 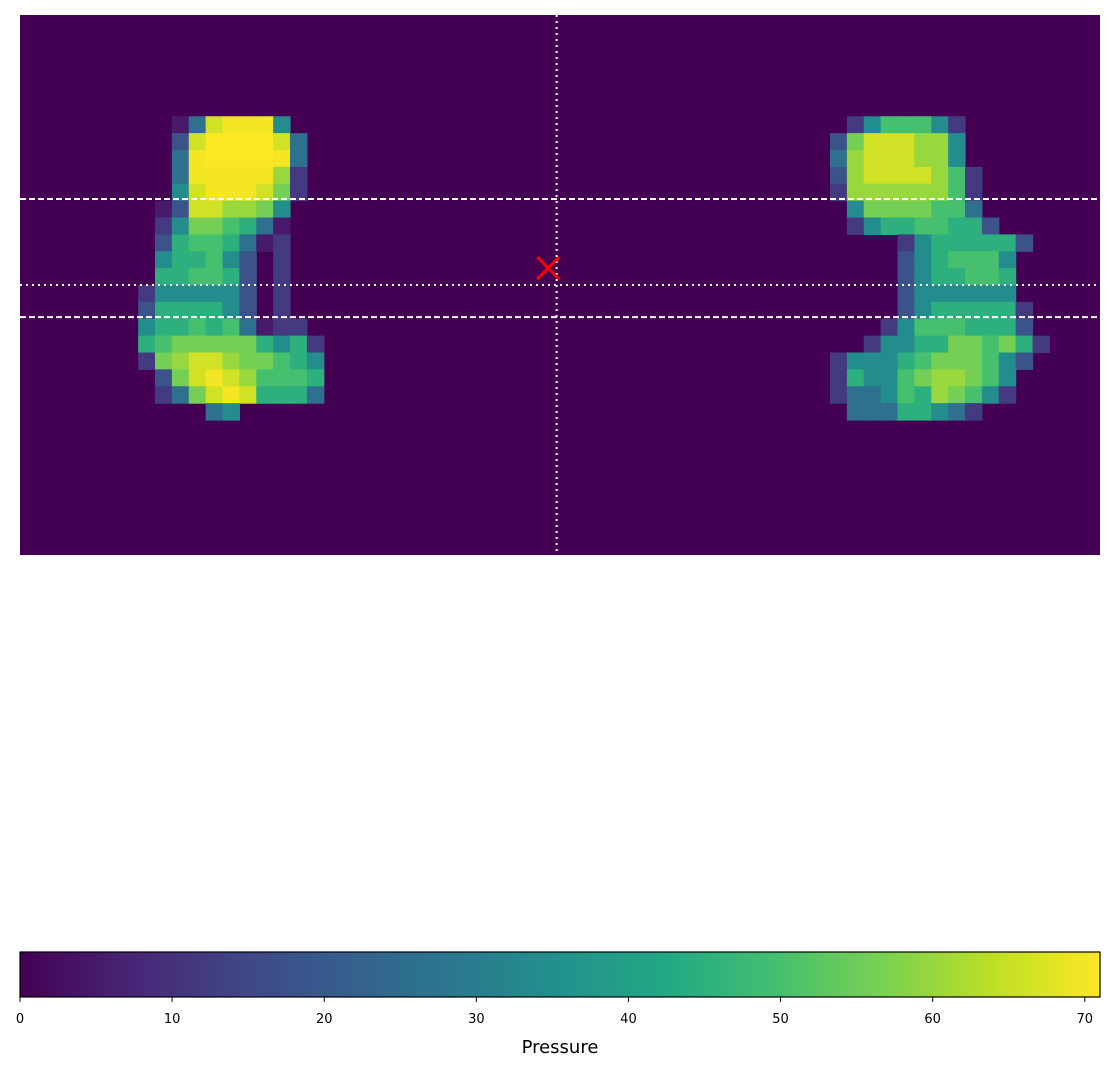 I want to click on colorbar-ticks: 0 10 20 30 40 50 60 70, so click(x=554, y=1012).